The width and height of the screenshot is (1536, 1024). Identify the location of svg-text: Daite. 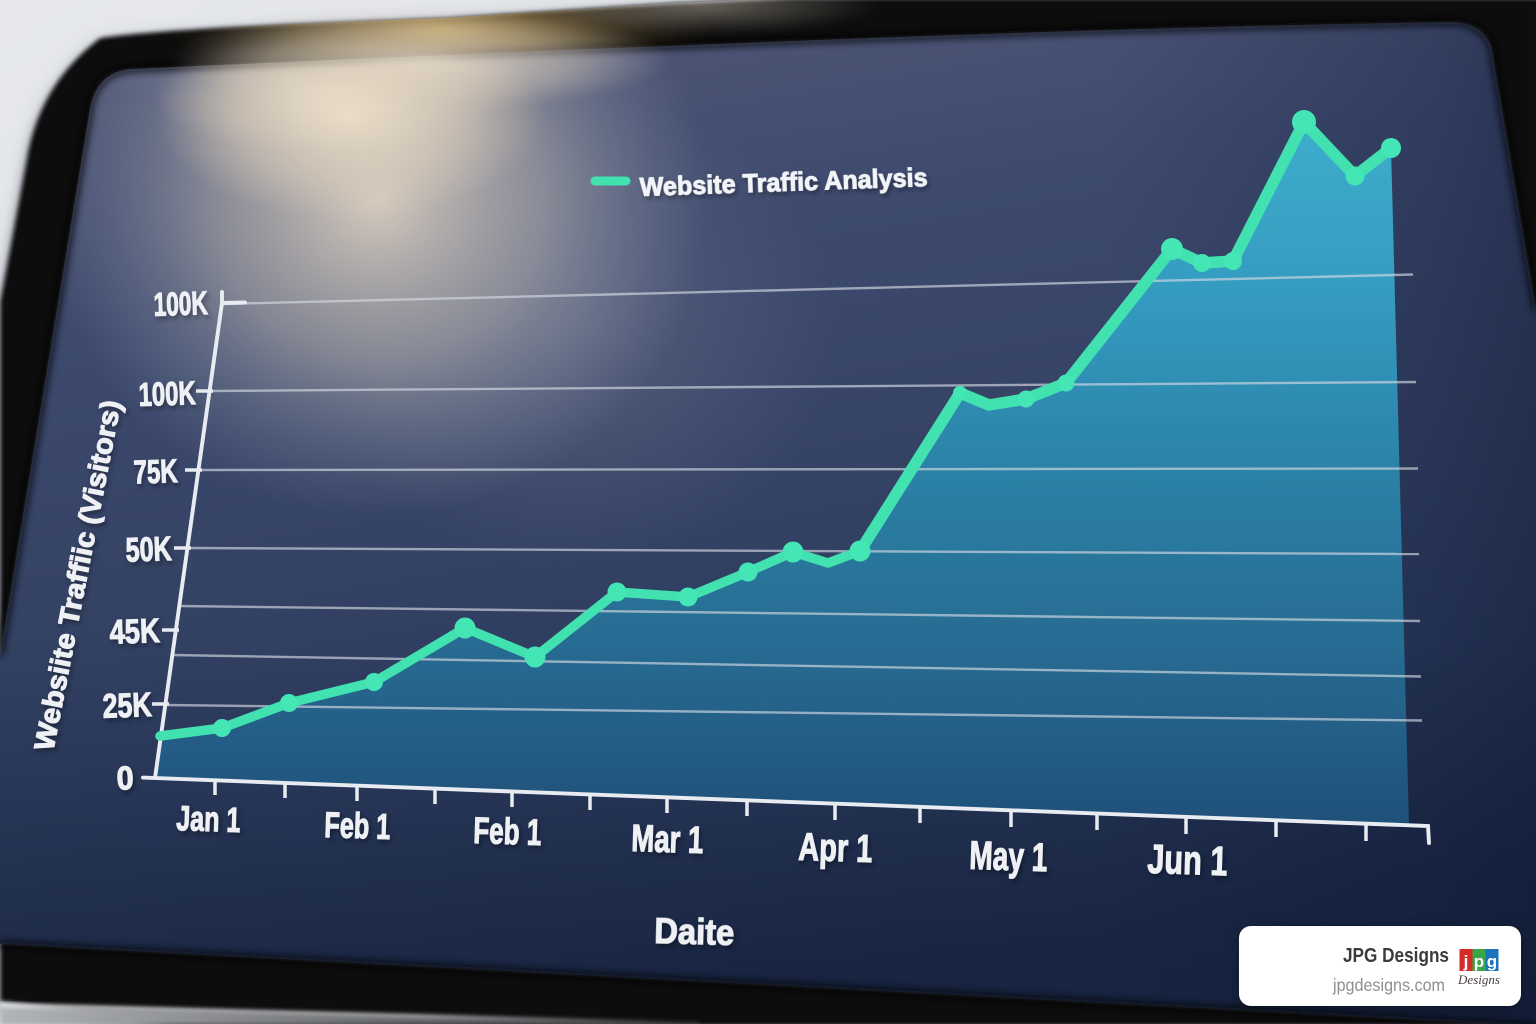
(694, 931).